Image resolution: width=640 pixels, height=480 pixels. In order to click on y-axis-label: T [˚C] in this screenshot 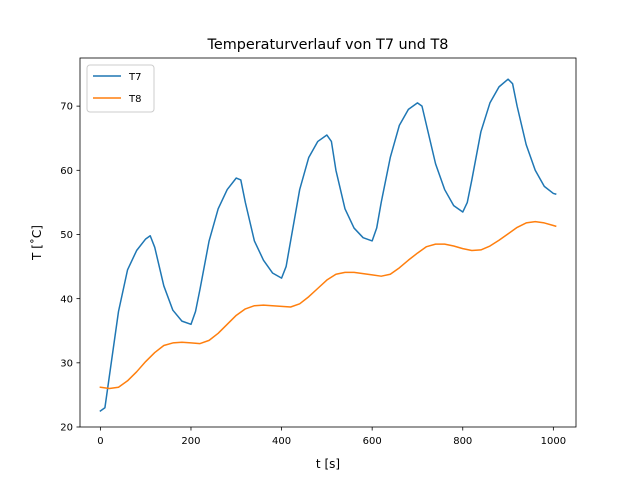, I will do `click(36, 243)`.